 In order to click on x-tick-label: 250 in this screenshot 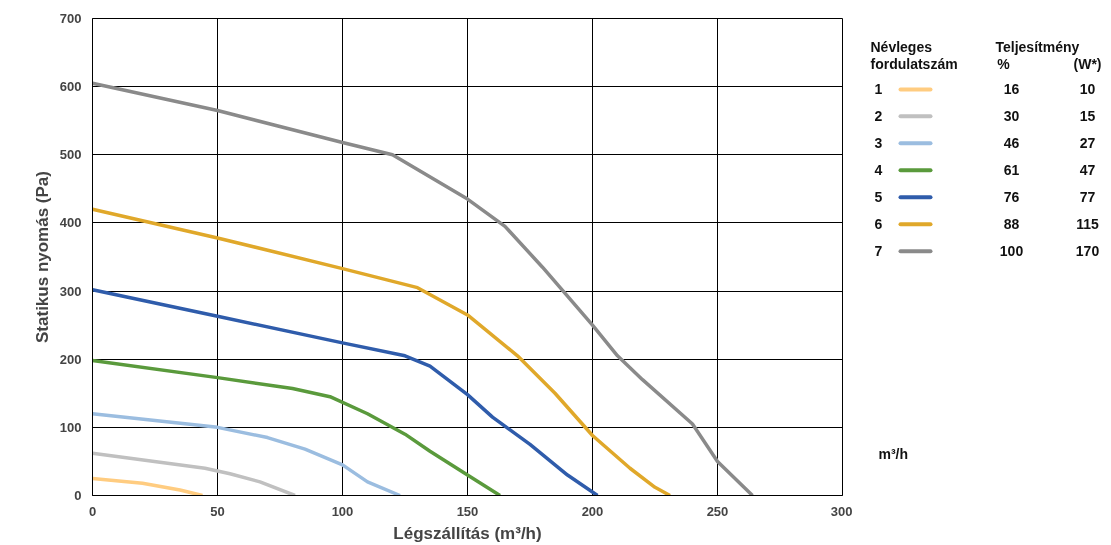, I will do `click(717, 511)`.